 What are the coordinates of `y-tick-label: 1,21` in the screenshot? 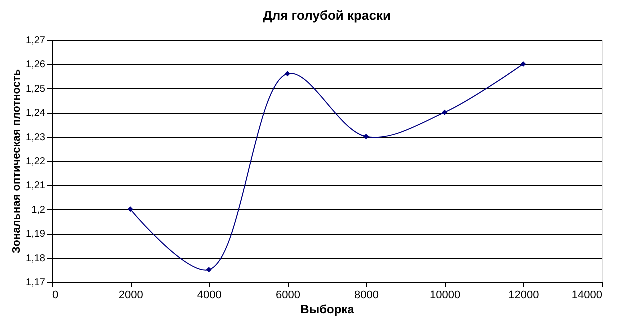 It's located at (36, 186).